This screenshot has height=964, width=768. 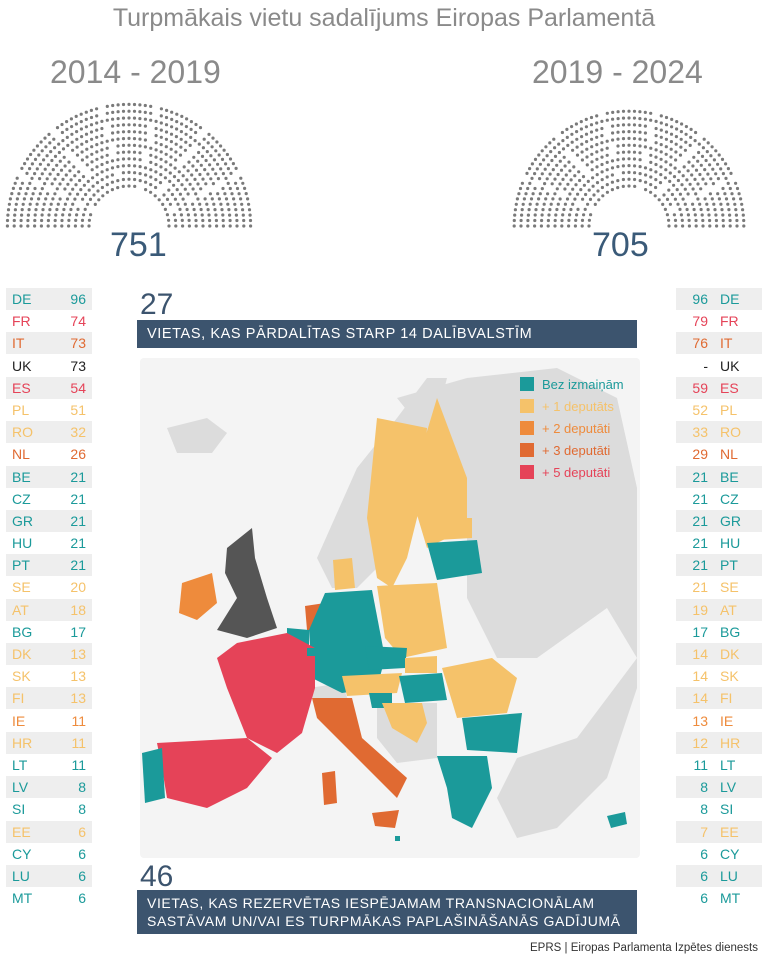 I want to click on legend-label: Bez izmaiņām, so click(x=583, y=384).